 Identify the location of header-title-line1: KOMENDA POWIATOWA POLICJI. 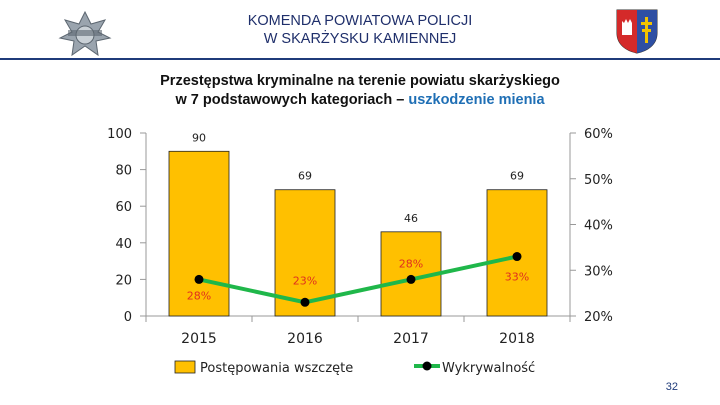
(360, 21).